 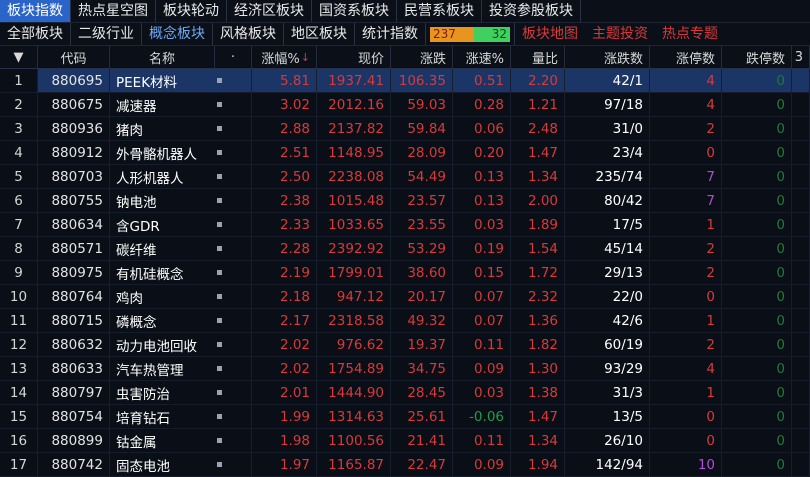 What do you see at coordinates (150, 178) in the screenshot?
I see `cell-name: 人形机器人` at bounding box center [150, 178].